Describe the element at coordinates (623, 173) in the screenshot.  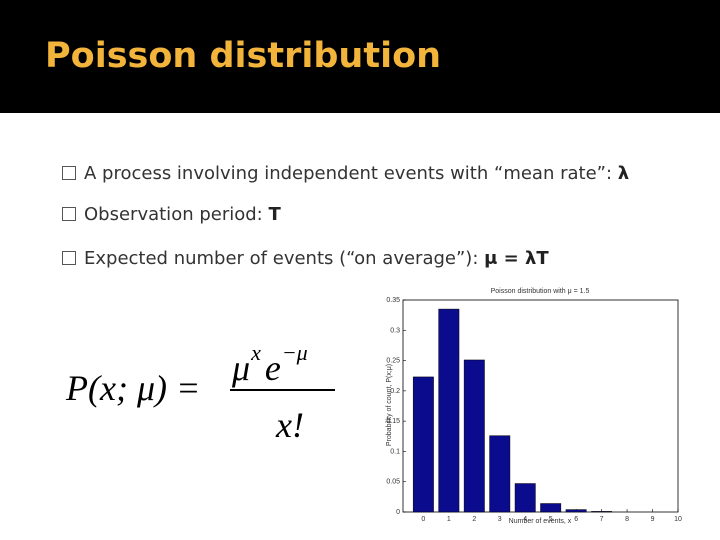
I see `bullet-bold: λ` at that location.